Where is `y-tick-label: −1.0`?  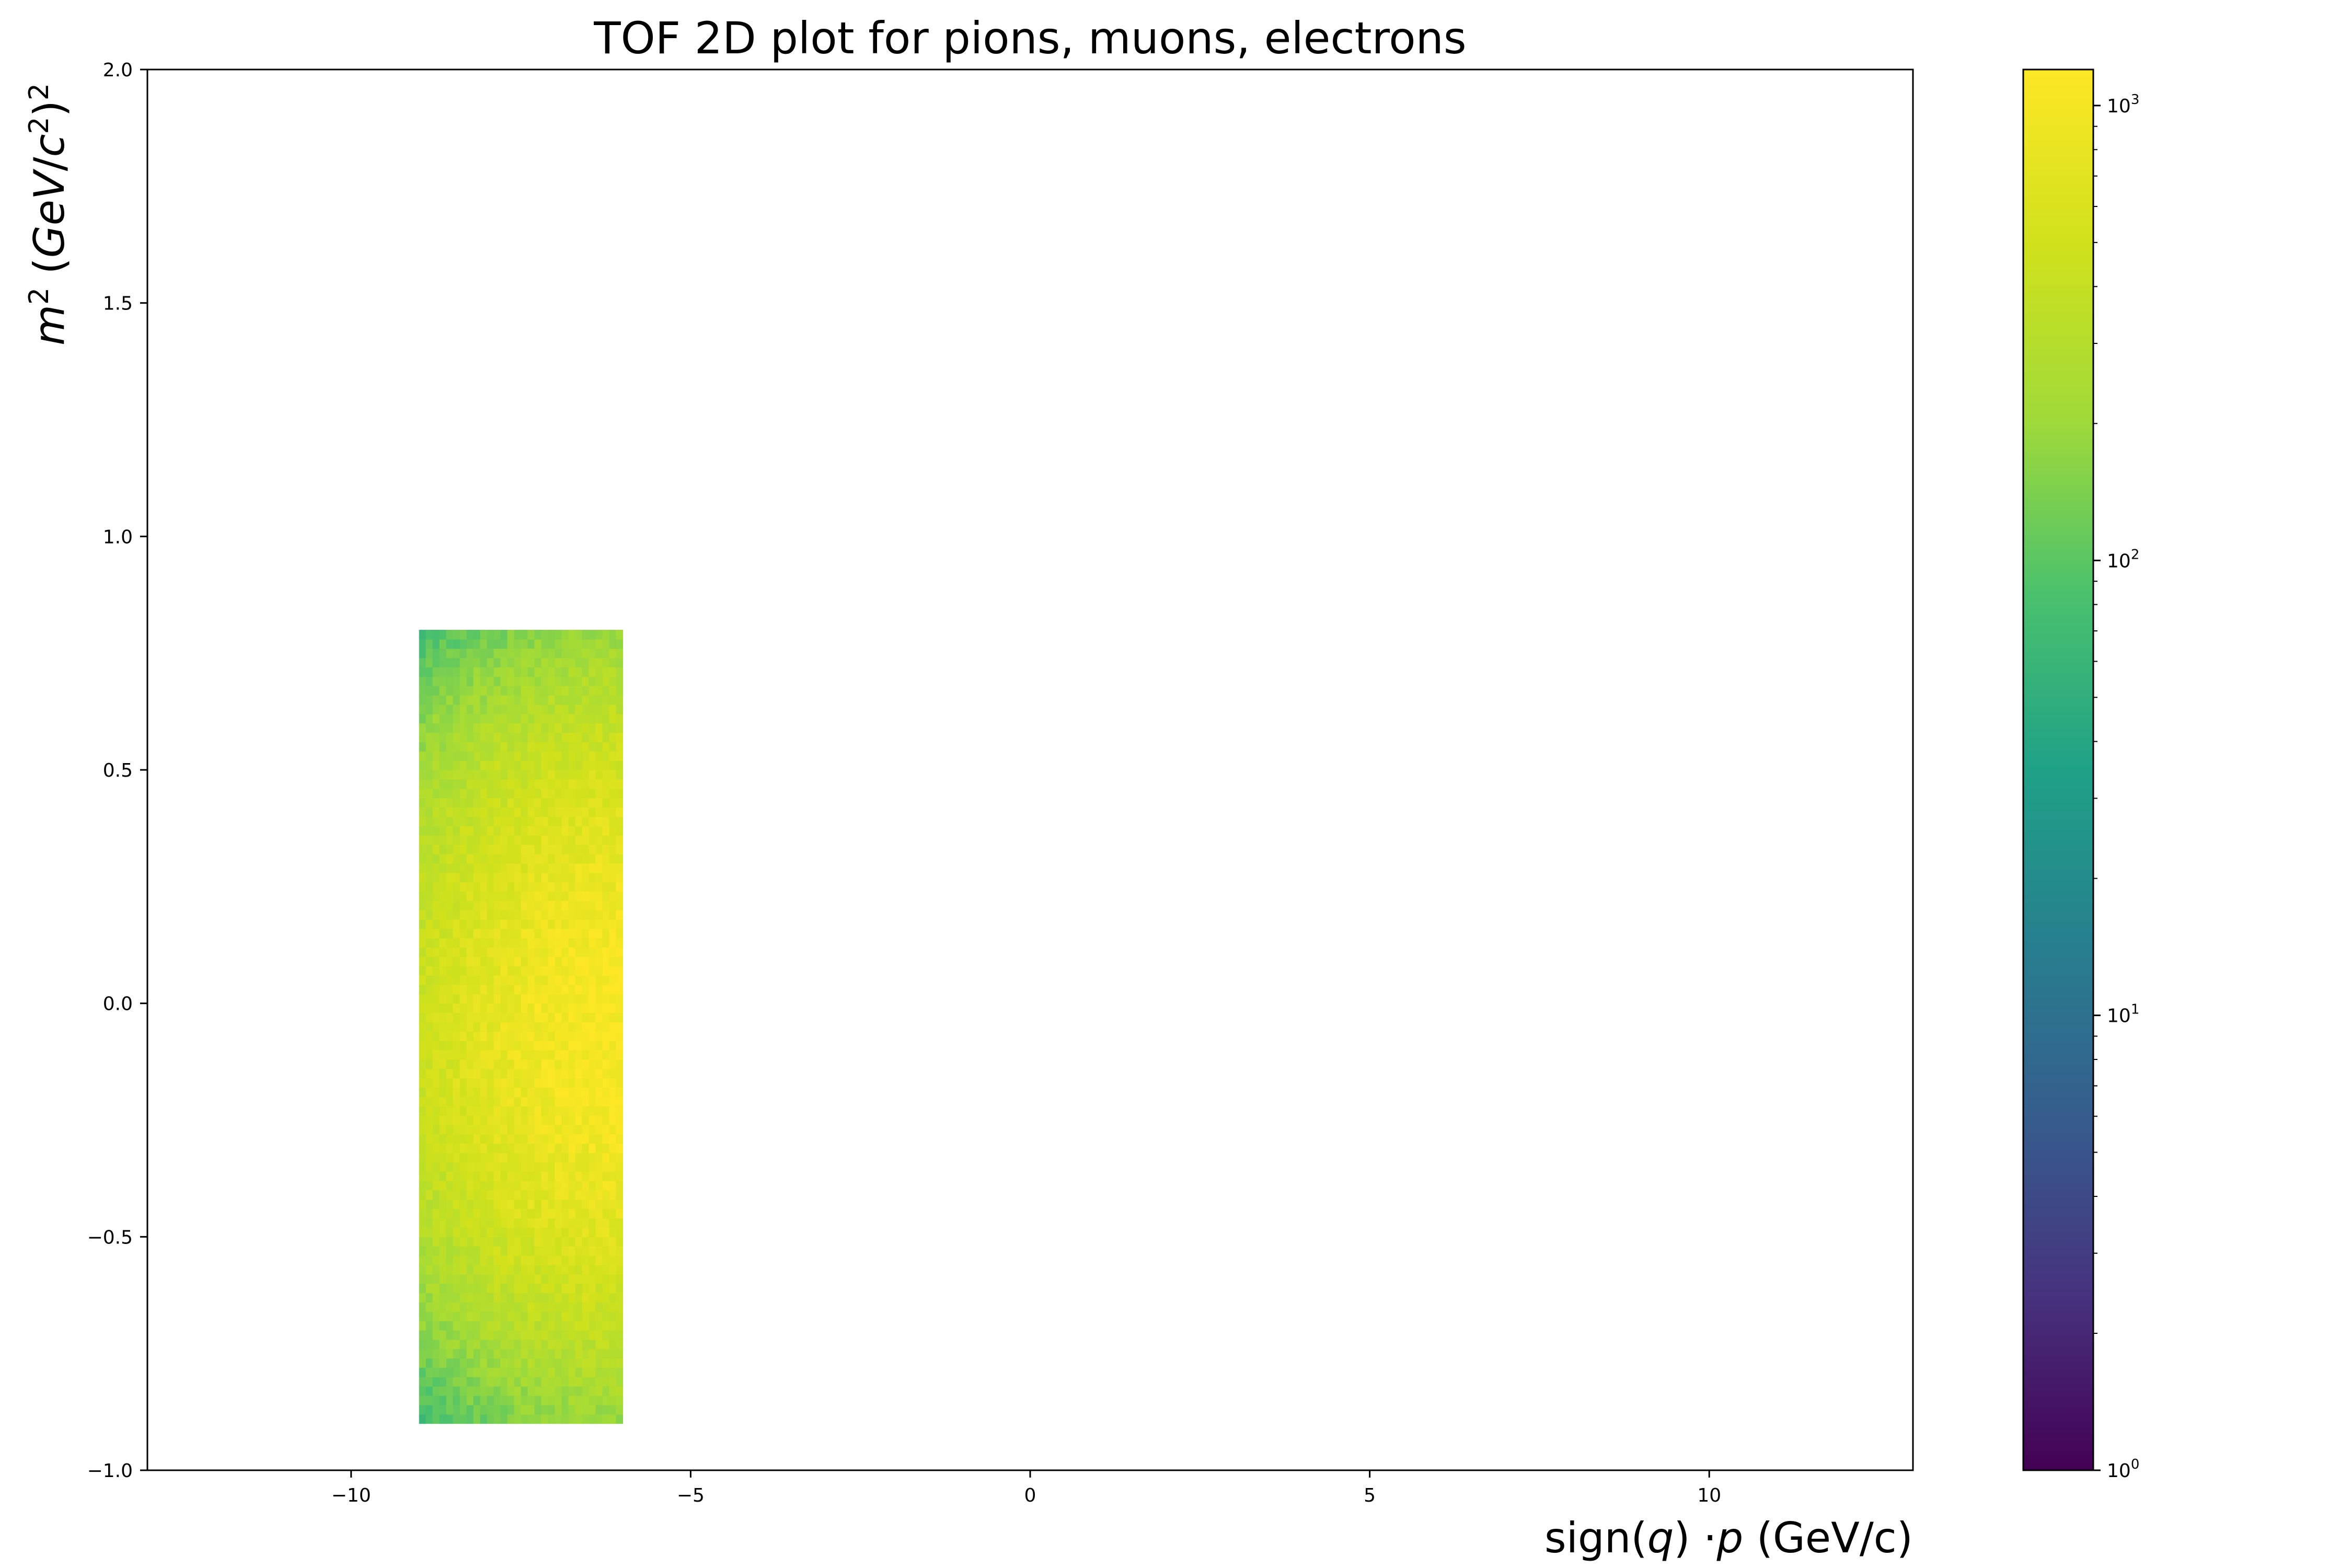 y-tick-label: −1.0 is located at coordinates (110, 1471).